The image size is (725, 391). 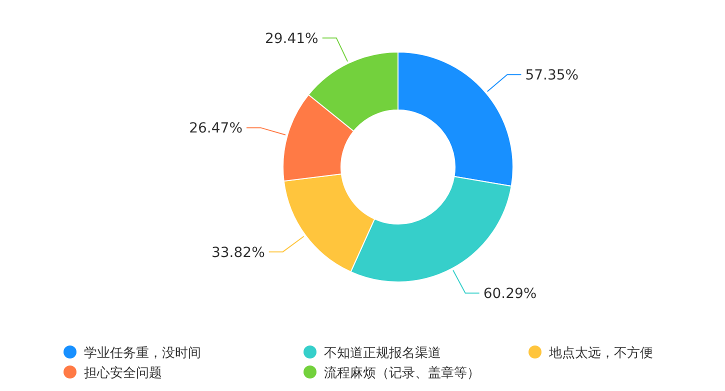 What do you see at coordinates (510, 294) in the screenshot?
I see `data-label: 60.29%` at bounding box center [510, 294].